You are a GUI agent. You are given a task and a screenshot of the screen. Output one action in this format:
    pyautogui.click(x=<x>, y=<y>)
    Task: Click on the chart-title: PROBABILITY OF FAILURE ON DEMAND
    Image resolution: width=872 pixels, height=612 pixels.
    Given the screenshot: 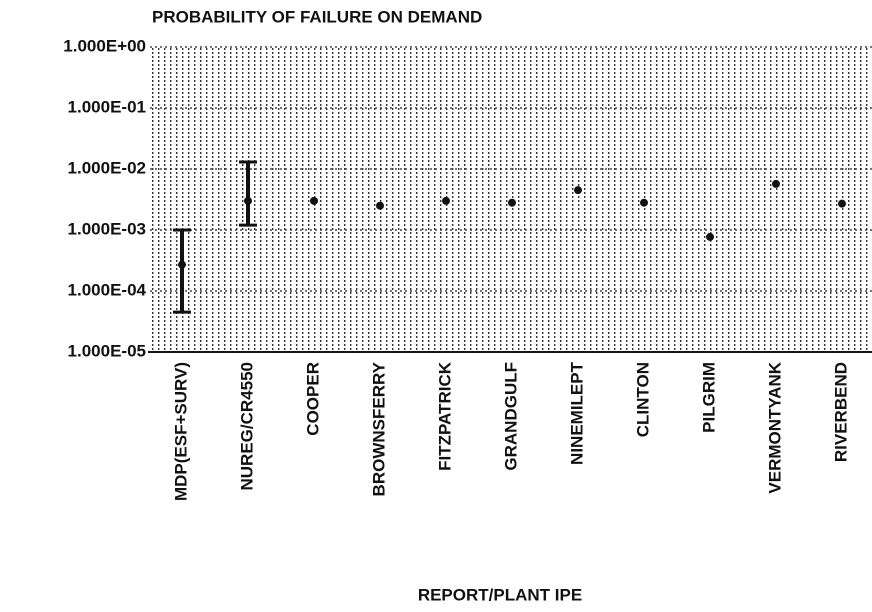 What is the action you would take?
    pyautogui.click(x=317, y=16)
    